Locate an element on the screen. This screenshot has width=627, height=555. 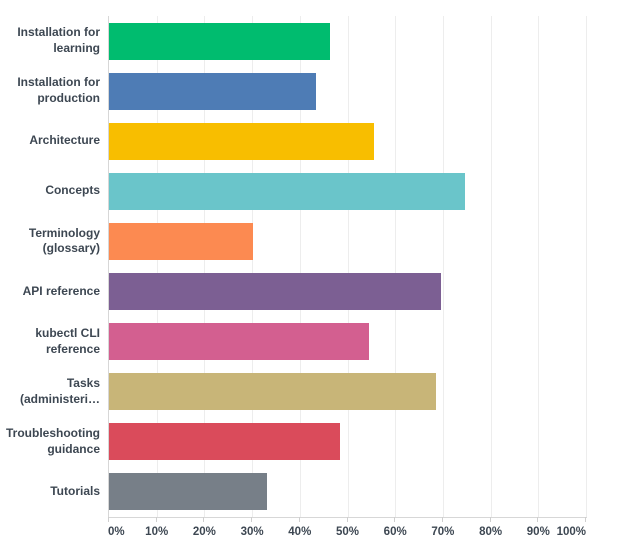
category-label: API reference is located at coordinates (50, 292).